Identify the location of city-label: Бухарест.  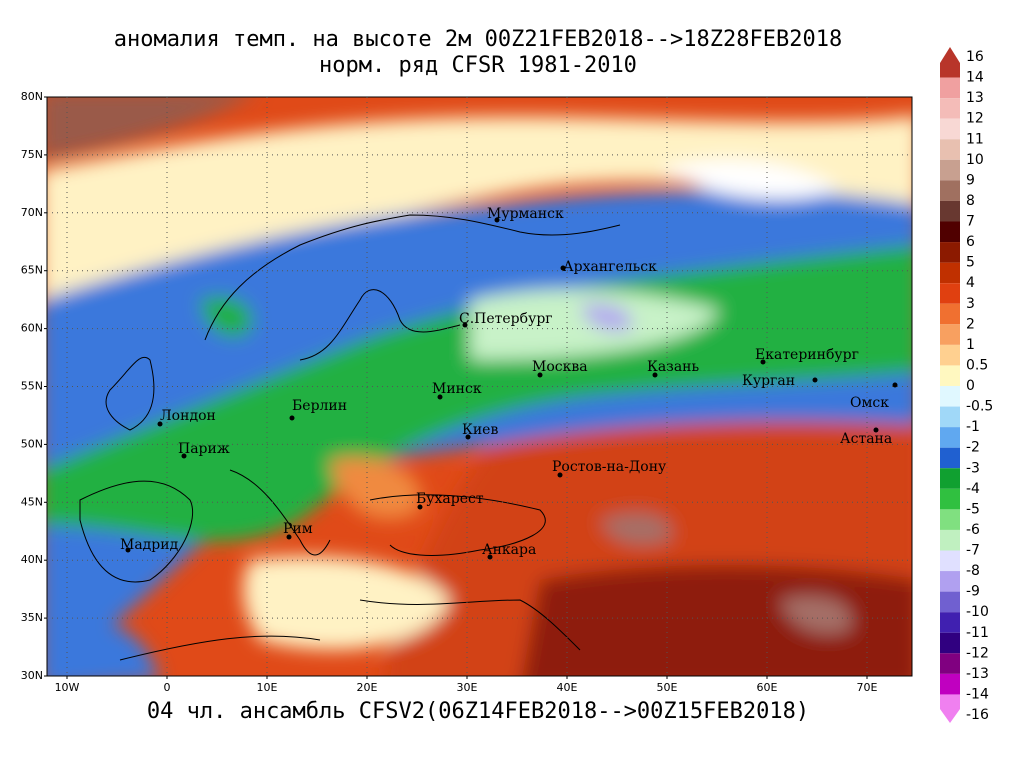
(450, 499).